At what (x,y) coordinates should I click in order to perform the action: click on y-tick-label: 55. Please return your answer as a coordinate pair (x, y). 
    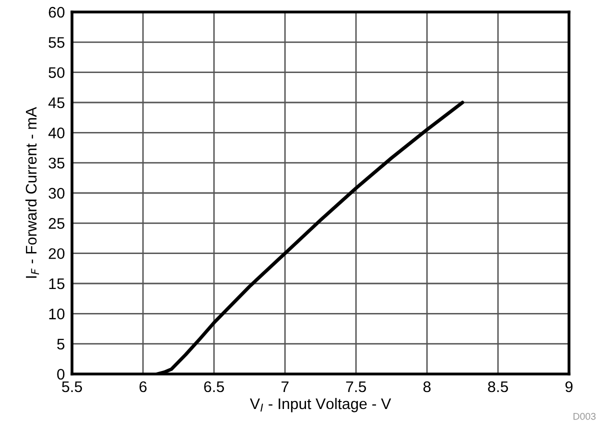
    Looking at the image, I should click on (56, 42).